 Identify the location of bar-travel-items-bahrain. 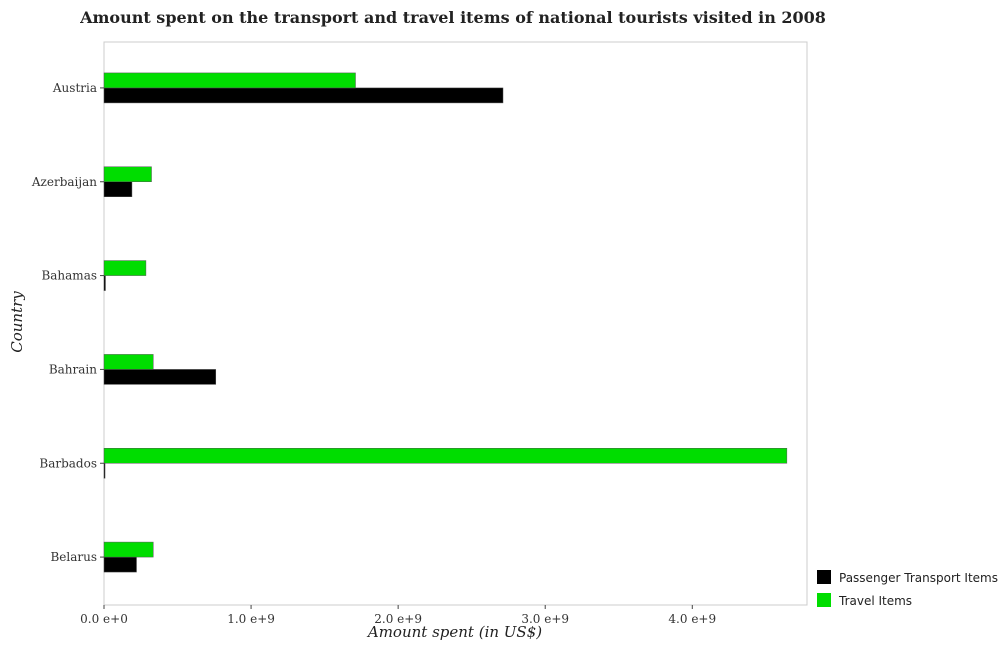
(128, 362).